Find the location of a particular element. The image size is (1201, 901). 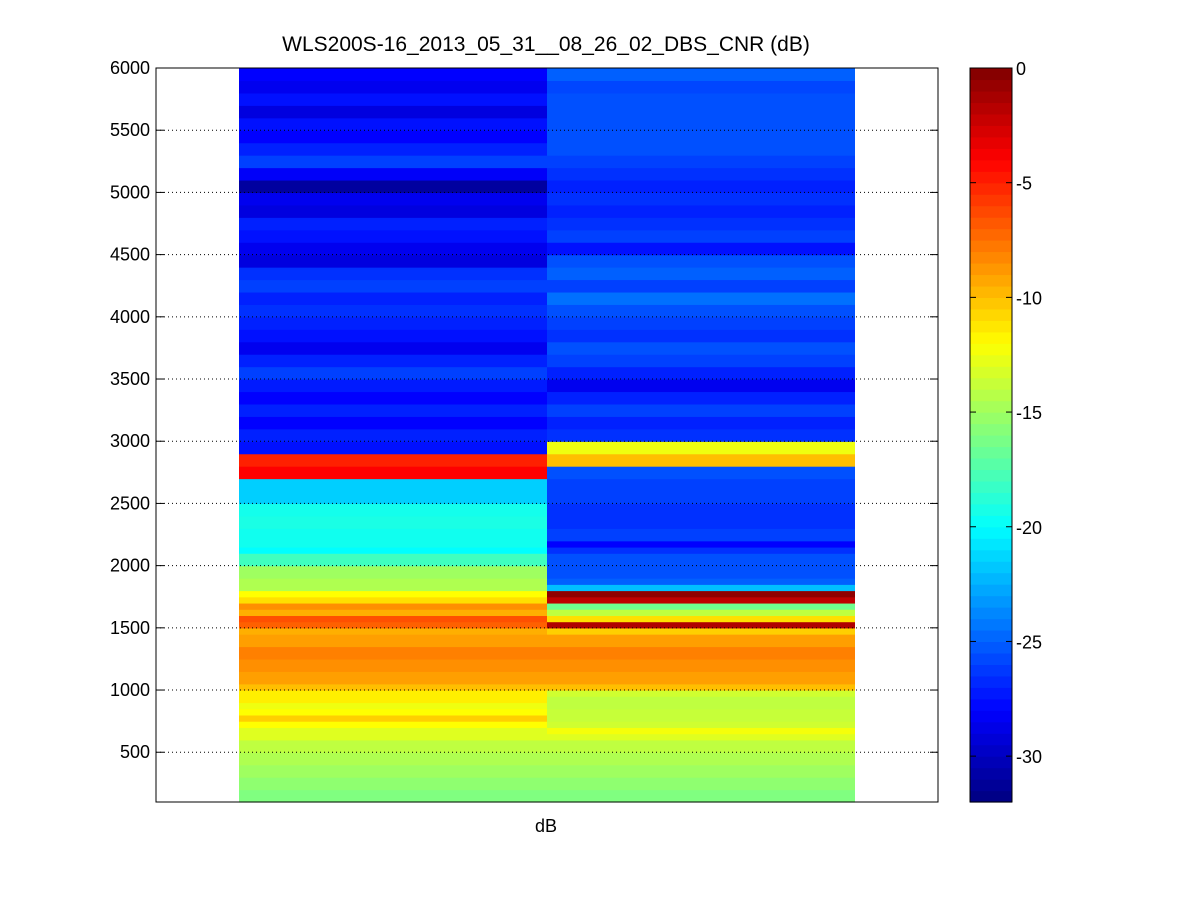

colorbar: 0 -5 -10 -15 -20 -25 -30 is located at coordinates (1005, 431).